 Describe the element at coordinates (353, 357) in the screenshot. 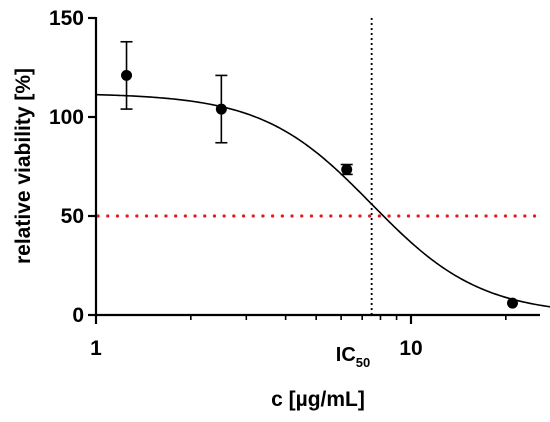

I see `ic50-label: IC50` at that location.